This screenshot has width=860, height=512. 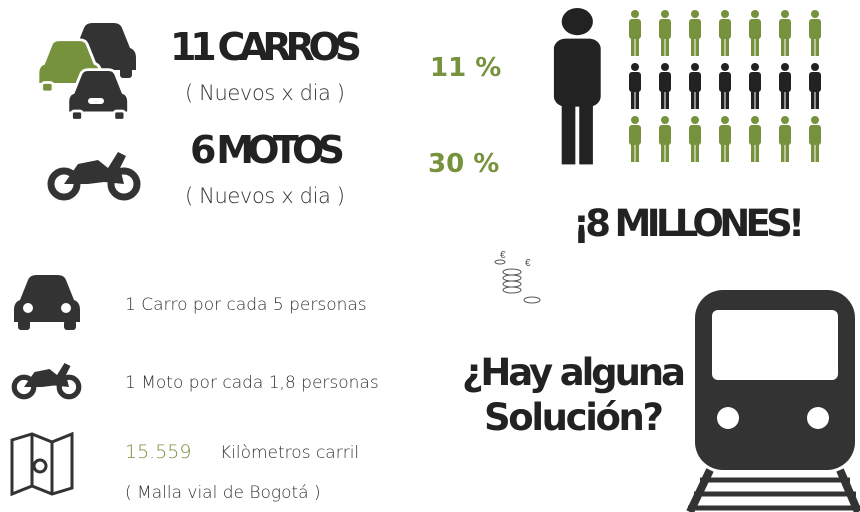 I want to click on motos-percent: 30 %, so click(x=463, y=164).